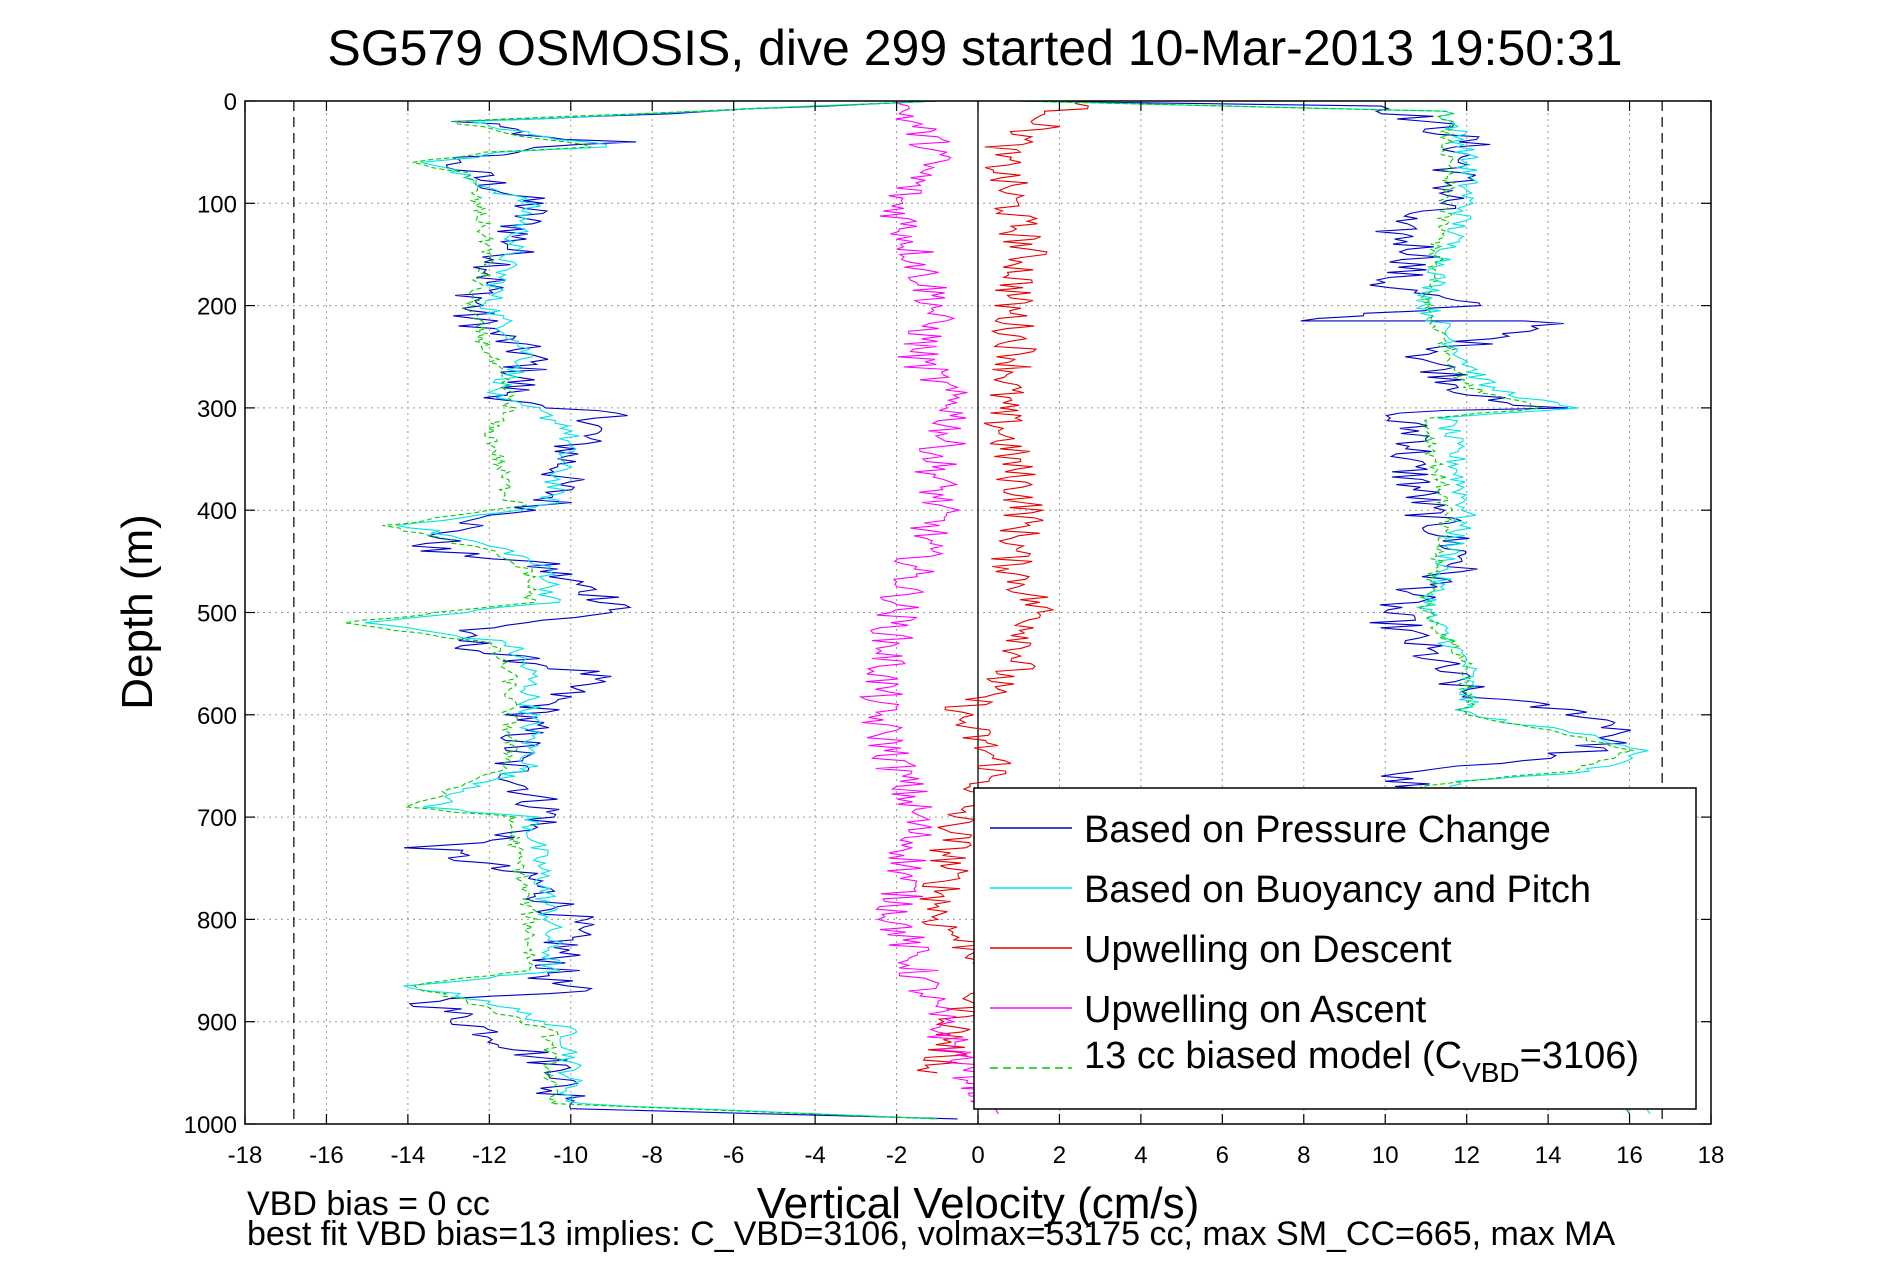  I want to click on x-tick-label: 6, so click(1222, 1155).